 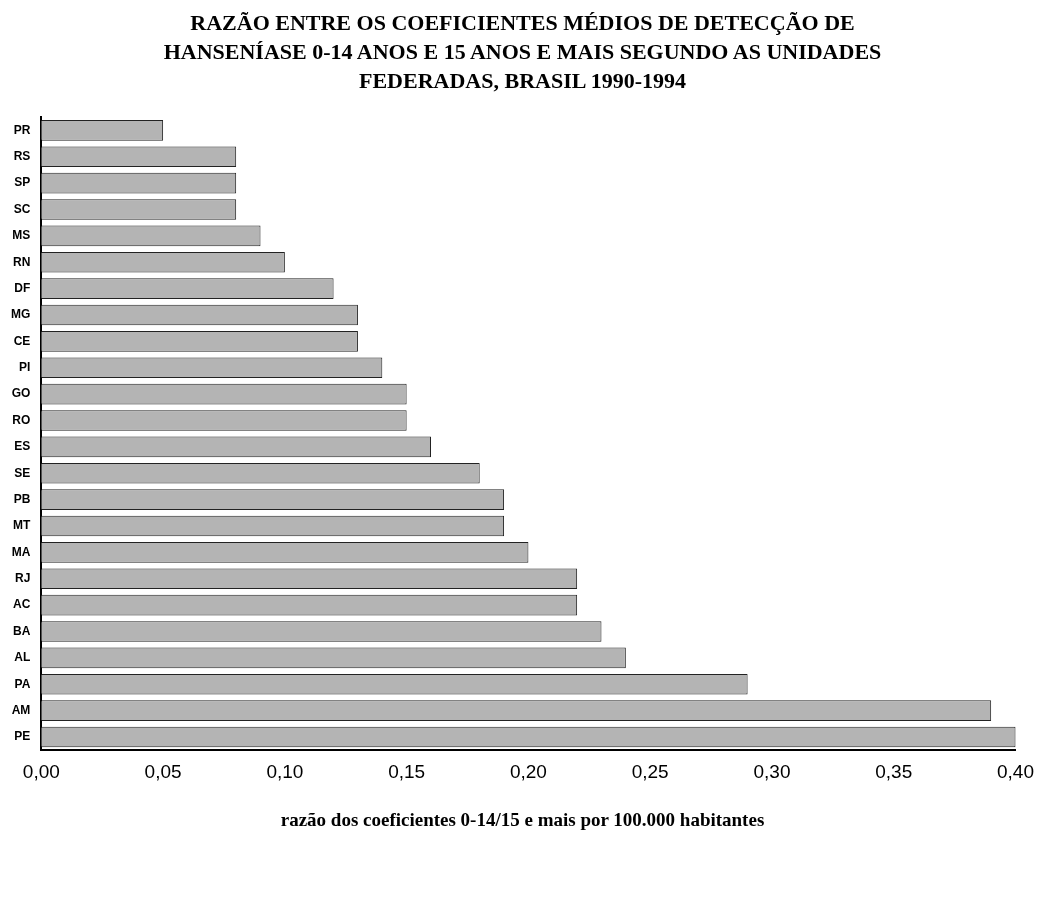 What do you see at coordinates (22, 182) in the screenshot?
I see `y-tick-label: SP` at bounding box center [22, 182].